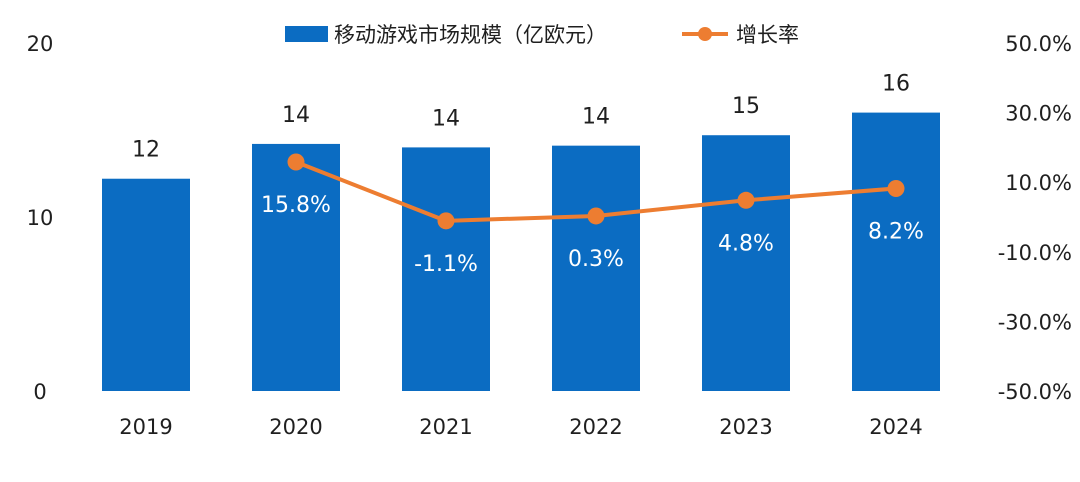 Image resolution: width=1080 pixels, height=482 pixels. I want to click on x-axis-label-2024: 2024, so click(895, 427).